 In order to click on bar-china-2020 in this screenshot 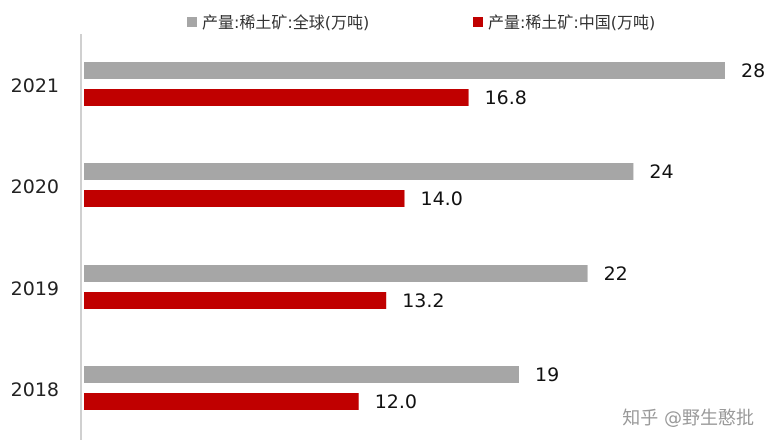, I will do `click(244, 198)`.